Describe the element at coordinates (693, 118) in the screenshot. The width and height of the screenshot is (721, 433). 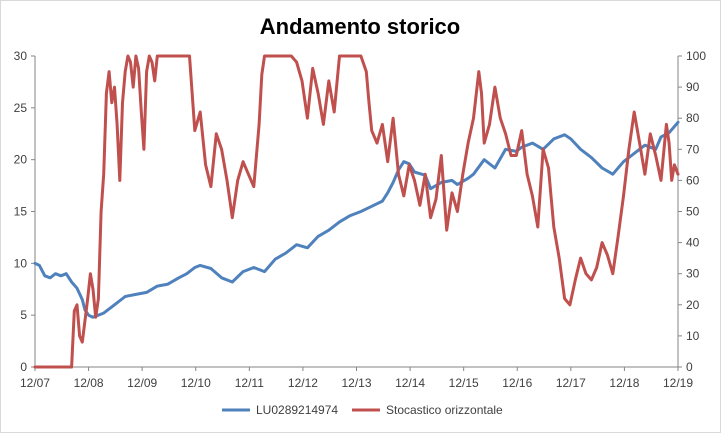
I see `right-y-tick-label: 80` at that location.